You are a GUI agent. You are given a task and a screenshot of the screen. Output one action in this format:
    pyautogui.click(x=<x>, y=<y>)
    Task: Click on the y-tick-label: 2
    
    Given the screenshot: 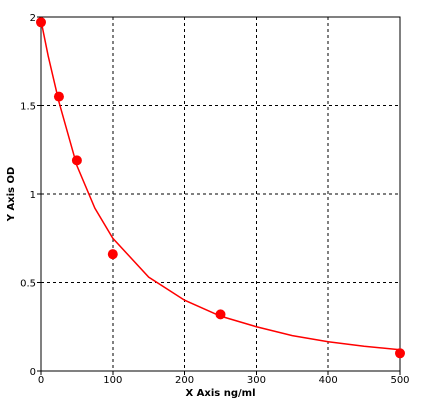 What is the action you would take?
    pyautogui.click(x=33, y=18)
    